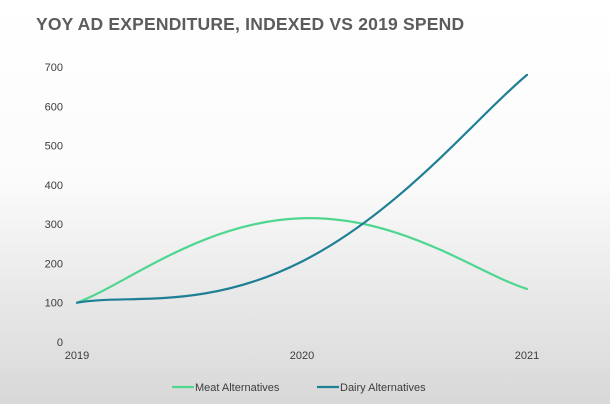 This screenshot has width=610, height=404. I want to click on y-tick-label: 100, so click(54, 304).